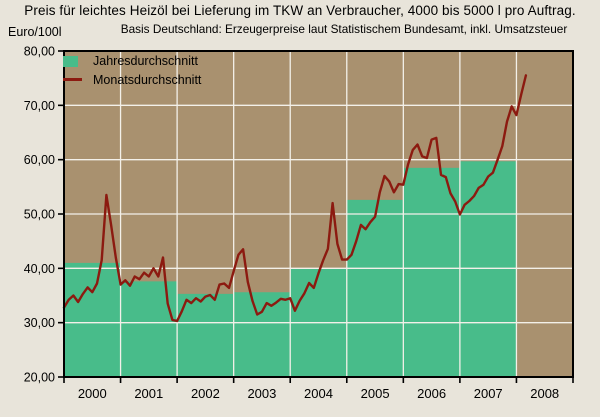 The height and width of the screenshot is (417, 600). I want to click on annual-bar-2006, so click(431, 272).